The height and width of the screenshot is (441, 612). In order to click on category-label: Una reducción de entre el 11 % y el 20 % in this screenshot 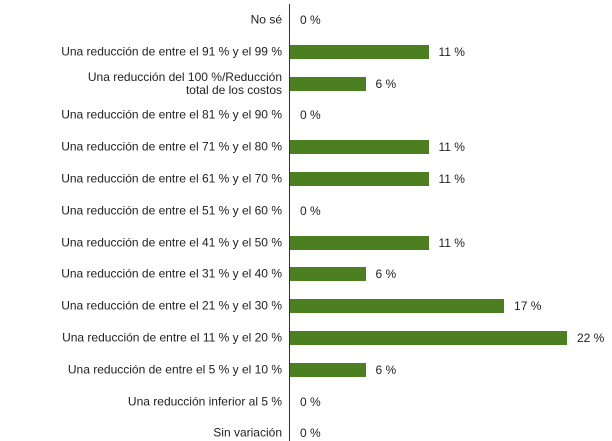, I will do `click(172, 337)`.